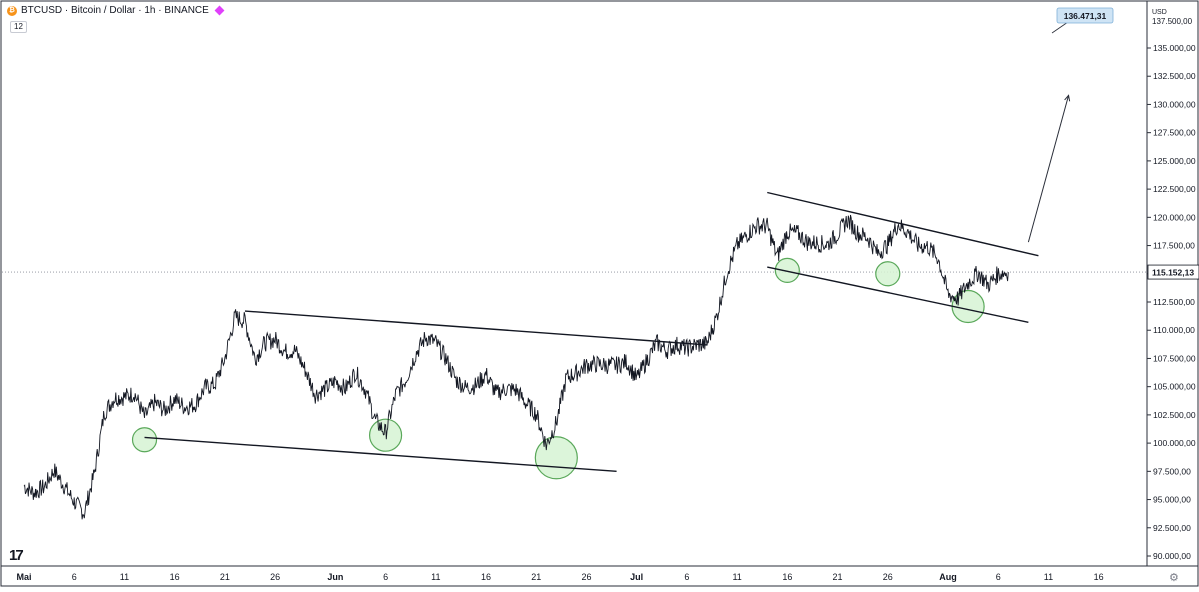  I want to click on bitcoin-icon: ₿, so click(12, 10).